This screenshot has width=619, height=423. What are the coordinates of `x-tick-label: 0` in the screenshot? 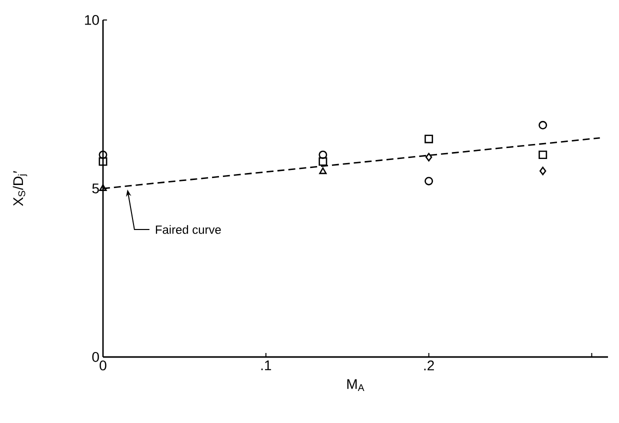 It's located at (103, 365).